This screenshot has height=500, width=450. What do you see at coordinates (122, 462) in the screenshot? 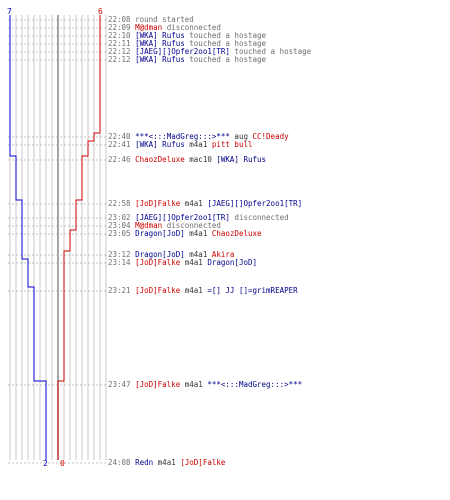
I see `log-timestamp: 24:08` at bounding box center [122, 462].